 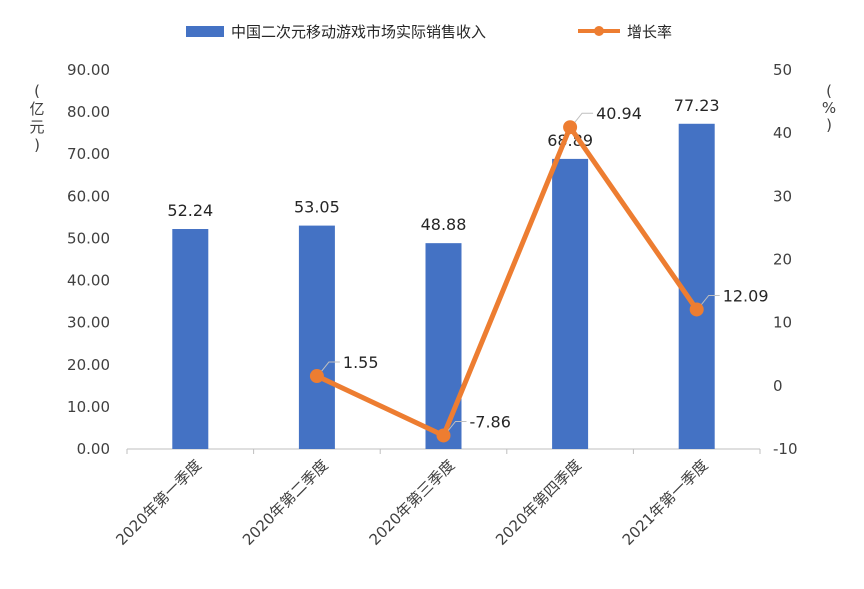 I want to click on left-tick-label: 70.00, so click(x=88, y=154).